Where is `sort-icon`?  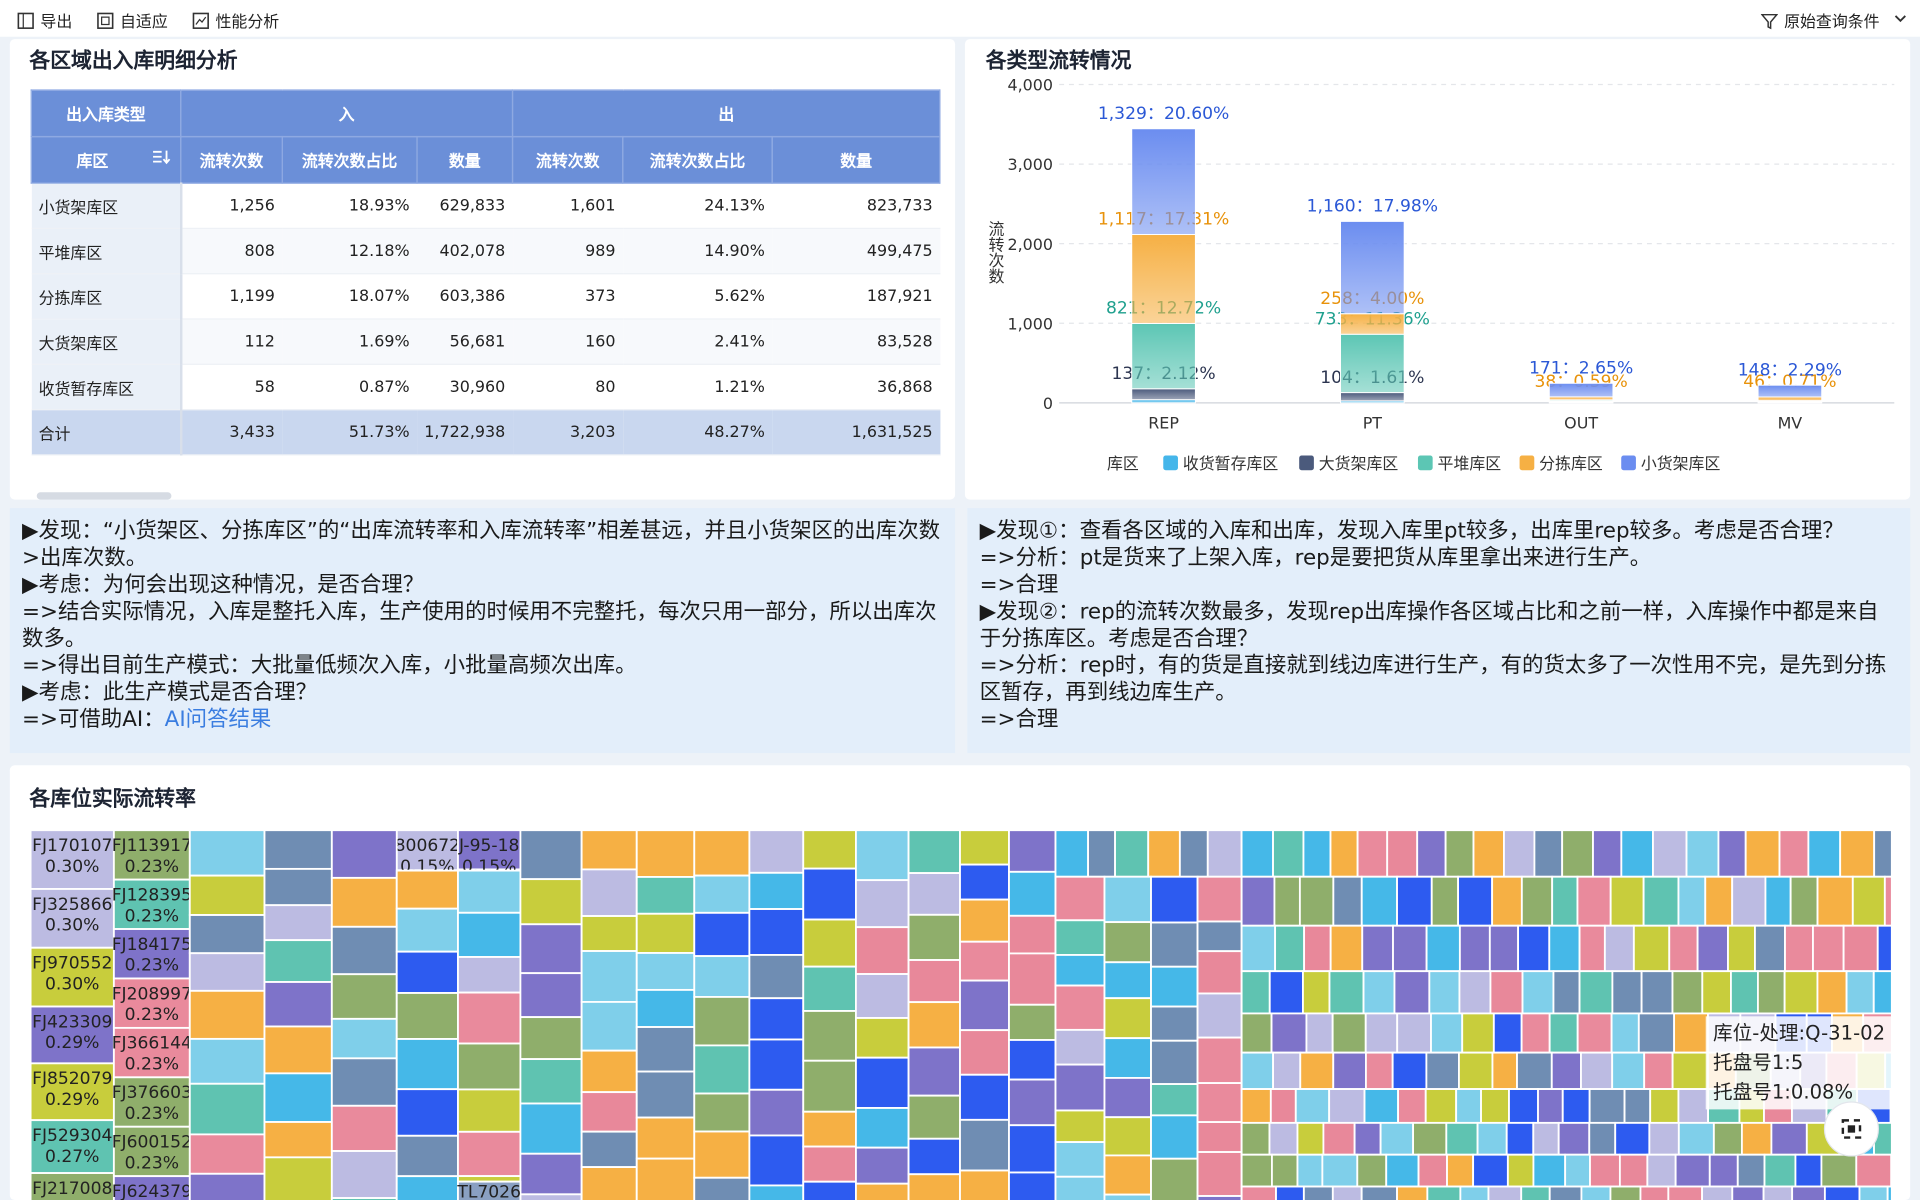 sort-icon is located at coordinates (162, 159).